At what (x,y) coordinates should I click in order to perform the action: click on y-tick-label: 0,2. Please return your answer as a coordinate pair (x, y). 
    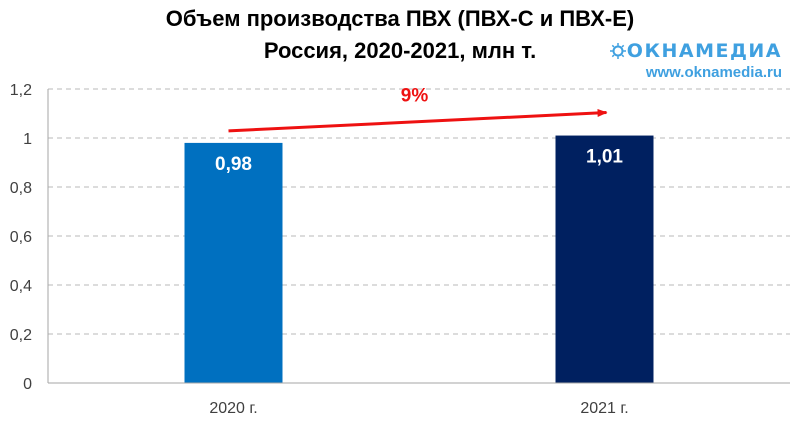
    Looking at the image, I should click on (21, 335).